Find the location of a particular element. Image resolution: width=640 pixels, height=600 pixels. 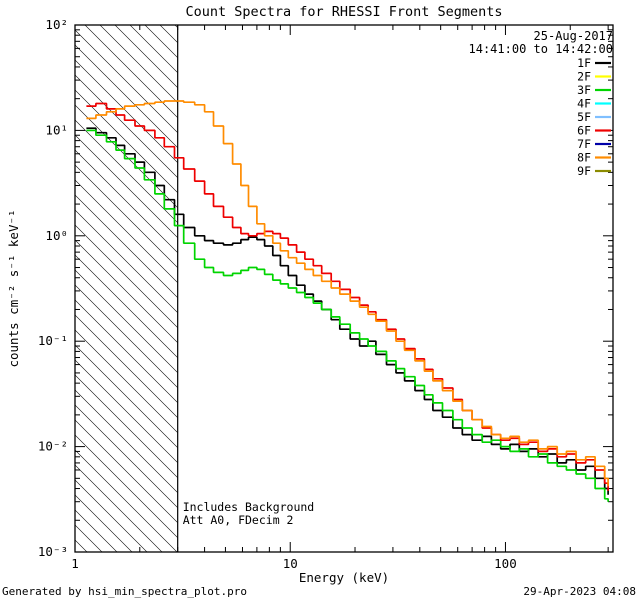

svg-text: 100 is located at coordinates (505, 563).